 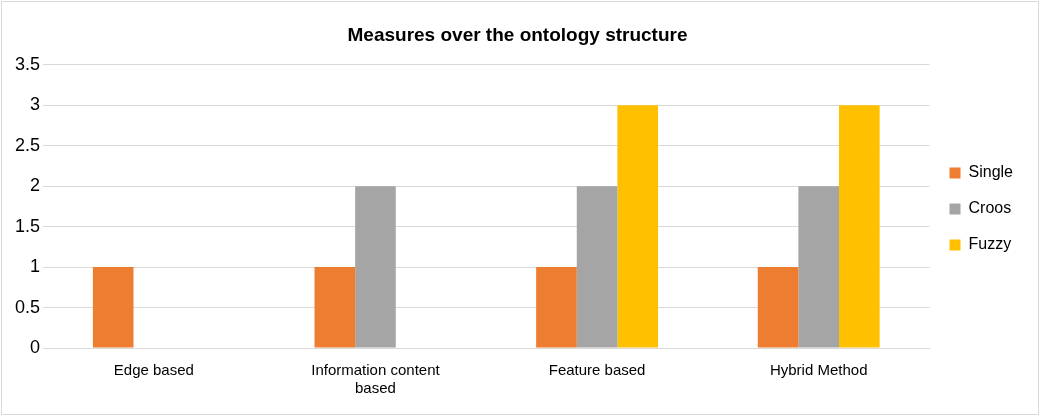 I want to click on y-tick-label: 2, so click(x=35, y=185).